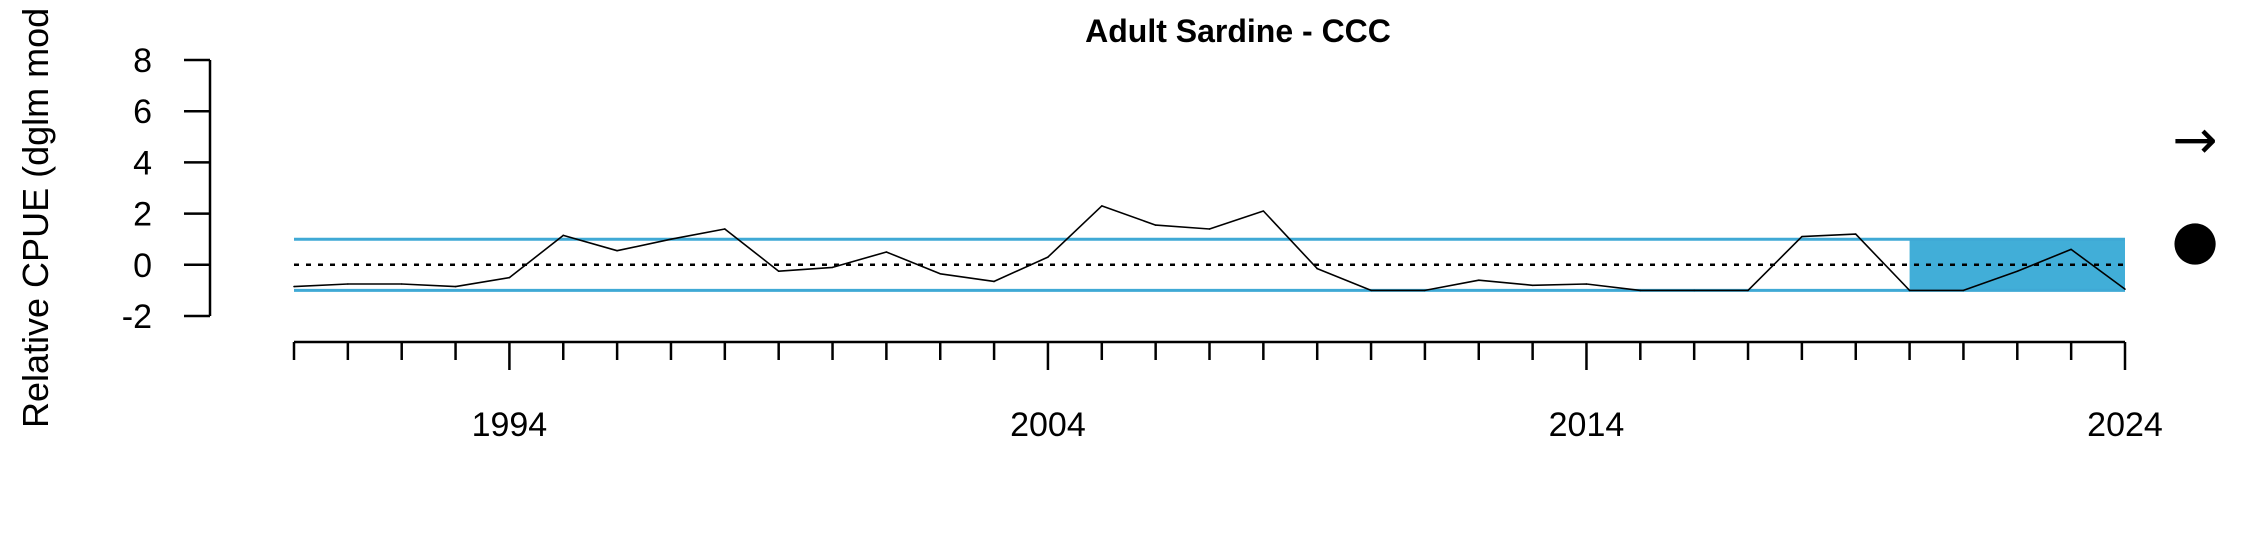 Image resolution: width=2250 pixels, height=540 pixels. I want to click on trend-arrow-icon: →, so click(2194, 139).